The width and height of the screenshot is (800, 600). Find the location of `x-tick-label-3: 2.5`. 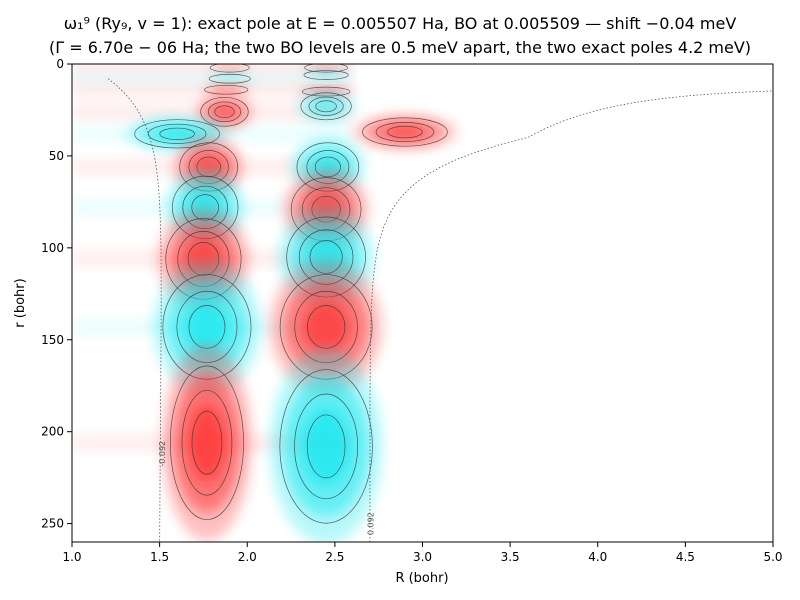

x-tick-label-3: 2.5 is located at coordinates (334, 557).